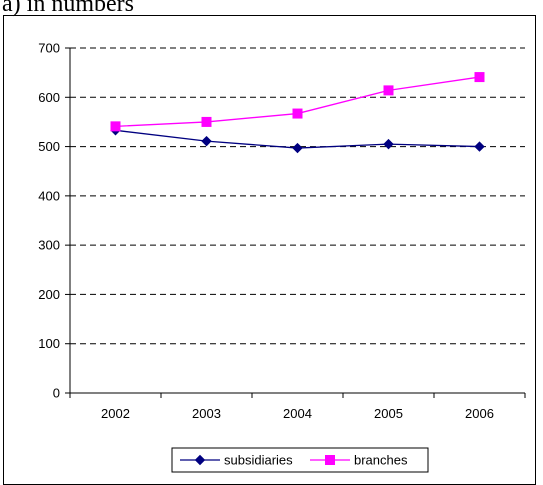 The image size is (543, 485). Describe the element at coordinates (381, 460) in the screenshot. I see `legend-label-branches: branches` at that location.